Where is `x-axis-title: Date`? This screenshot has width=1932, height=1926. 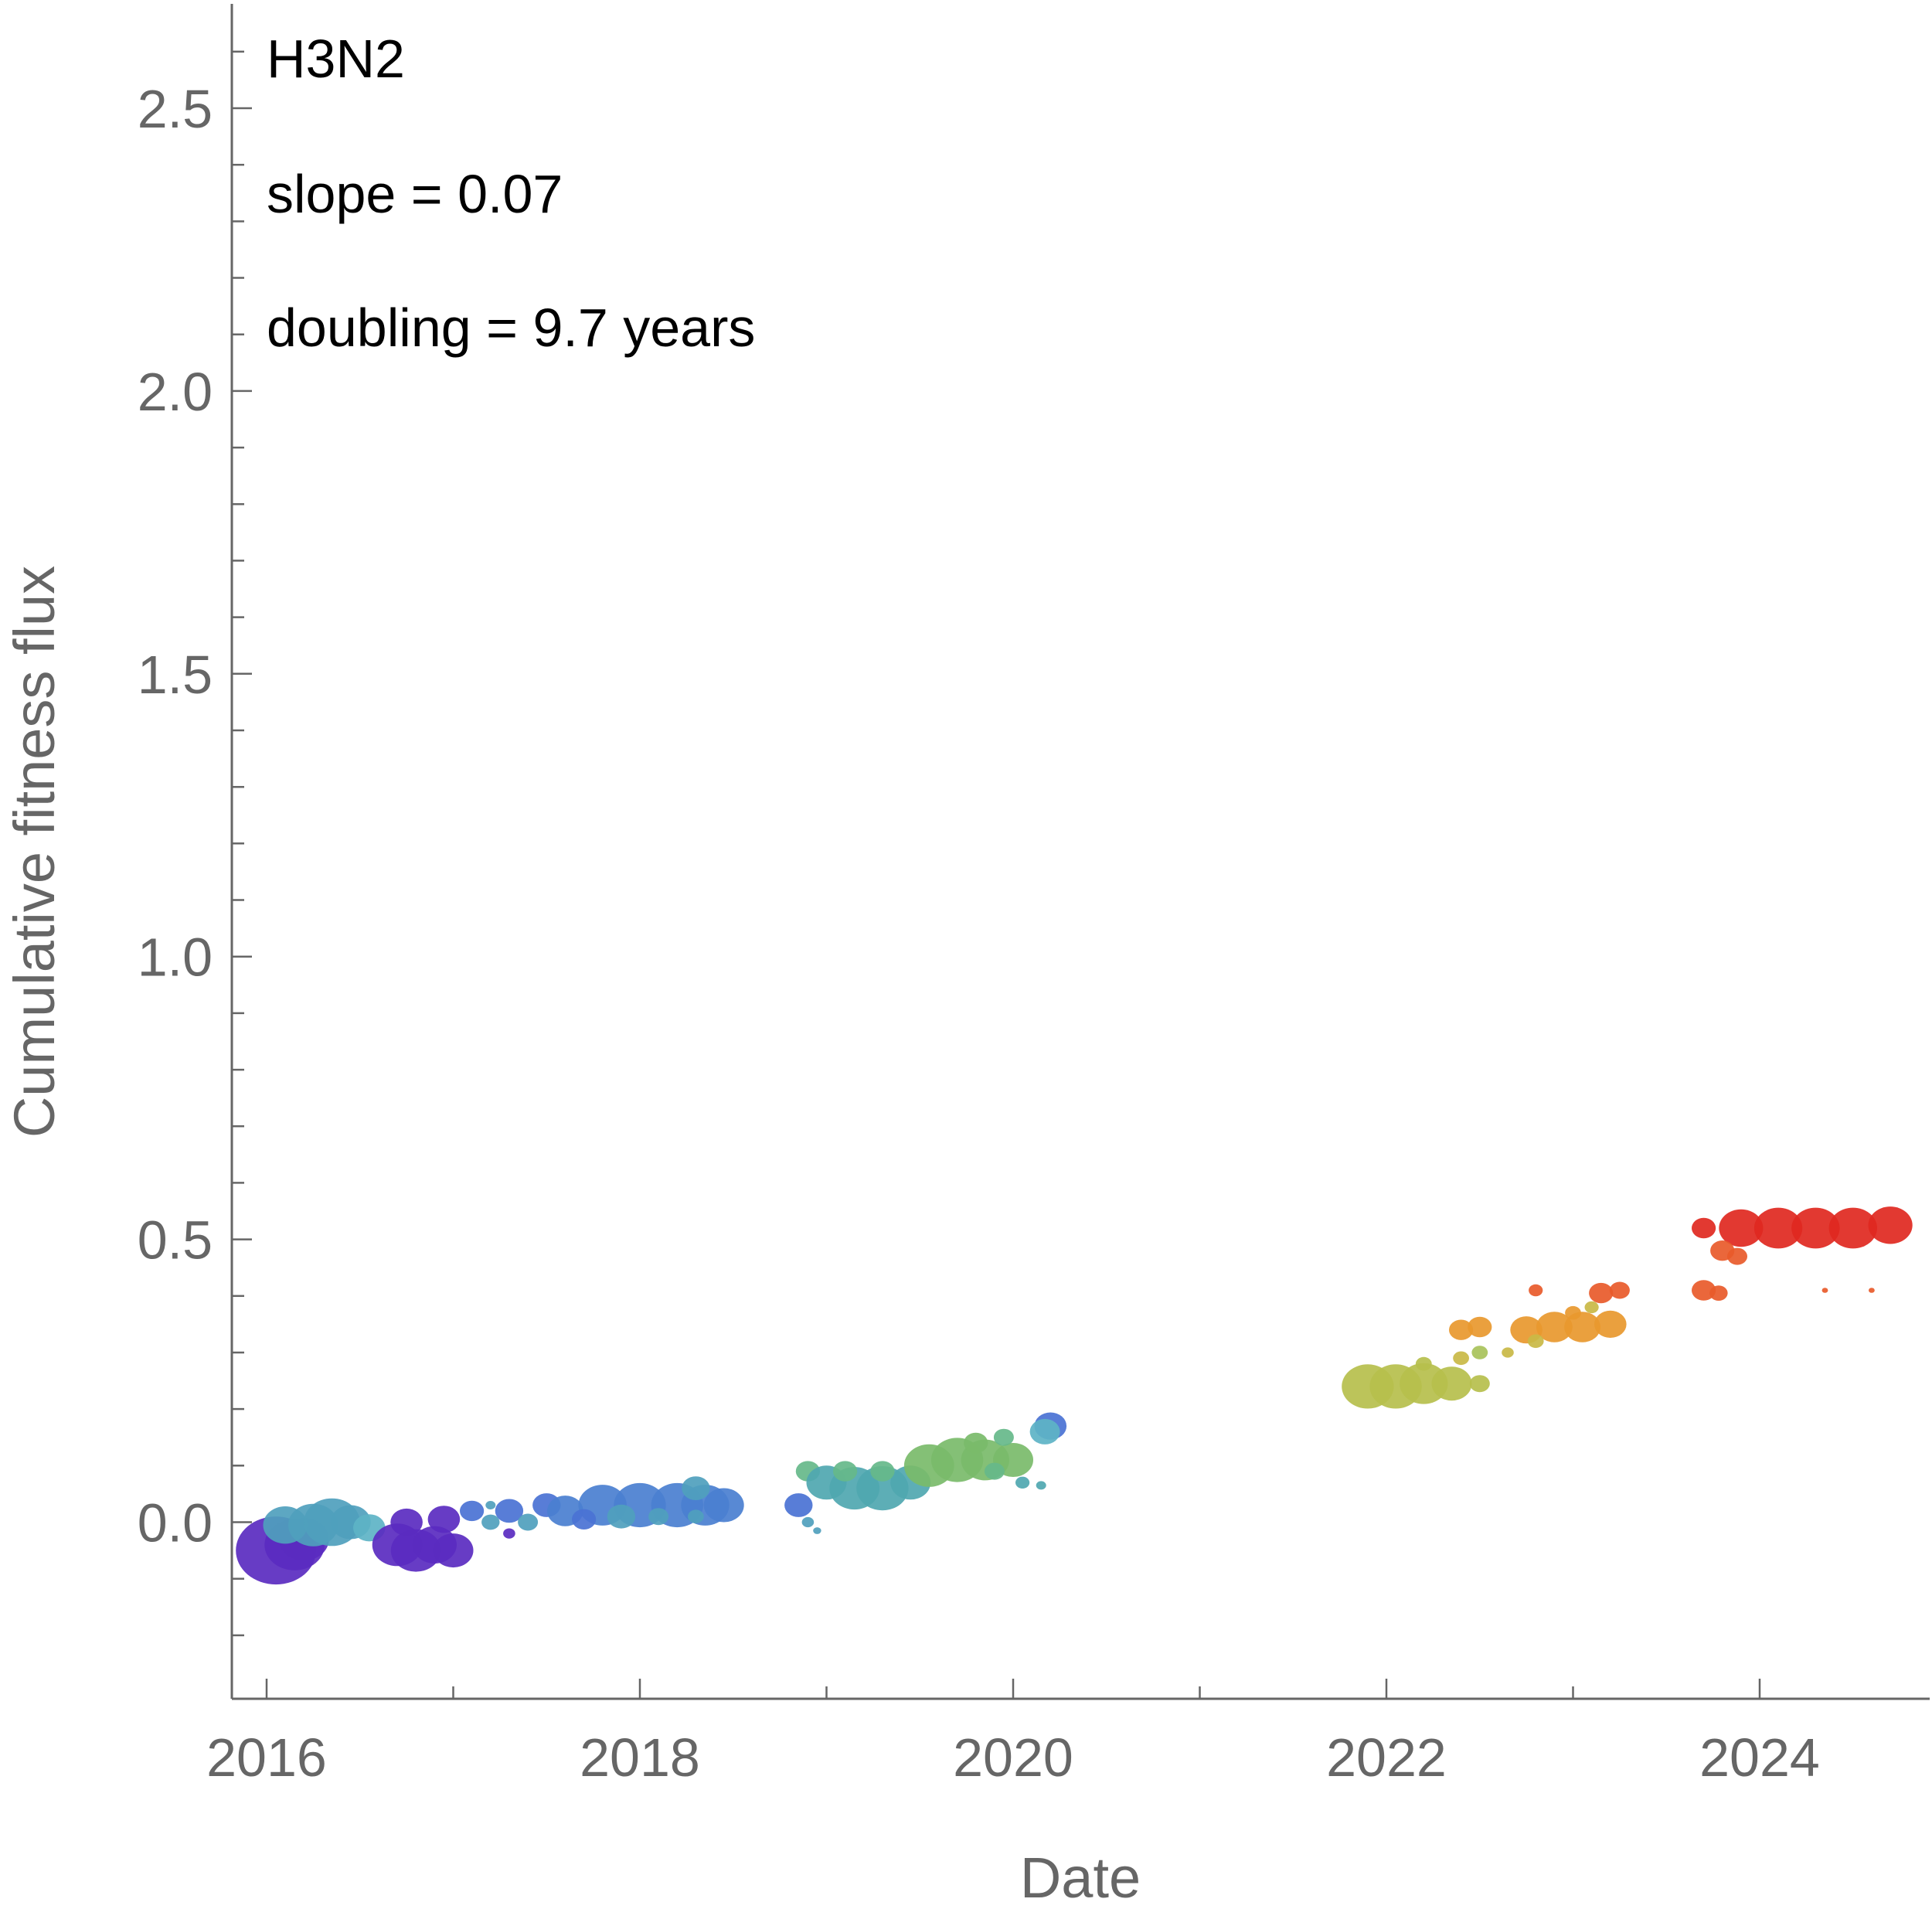 x-axis-title: Date is located at coordinates (1080, 1878).